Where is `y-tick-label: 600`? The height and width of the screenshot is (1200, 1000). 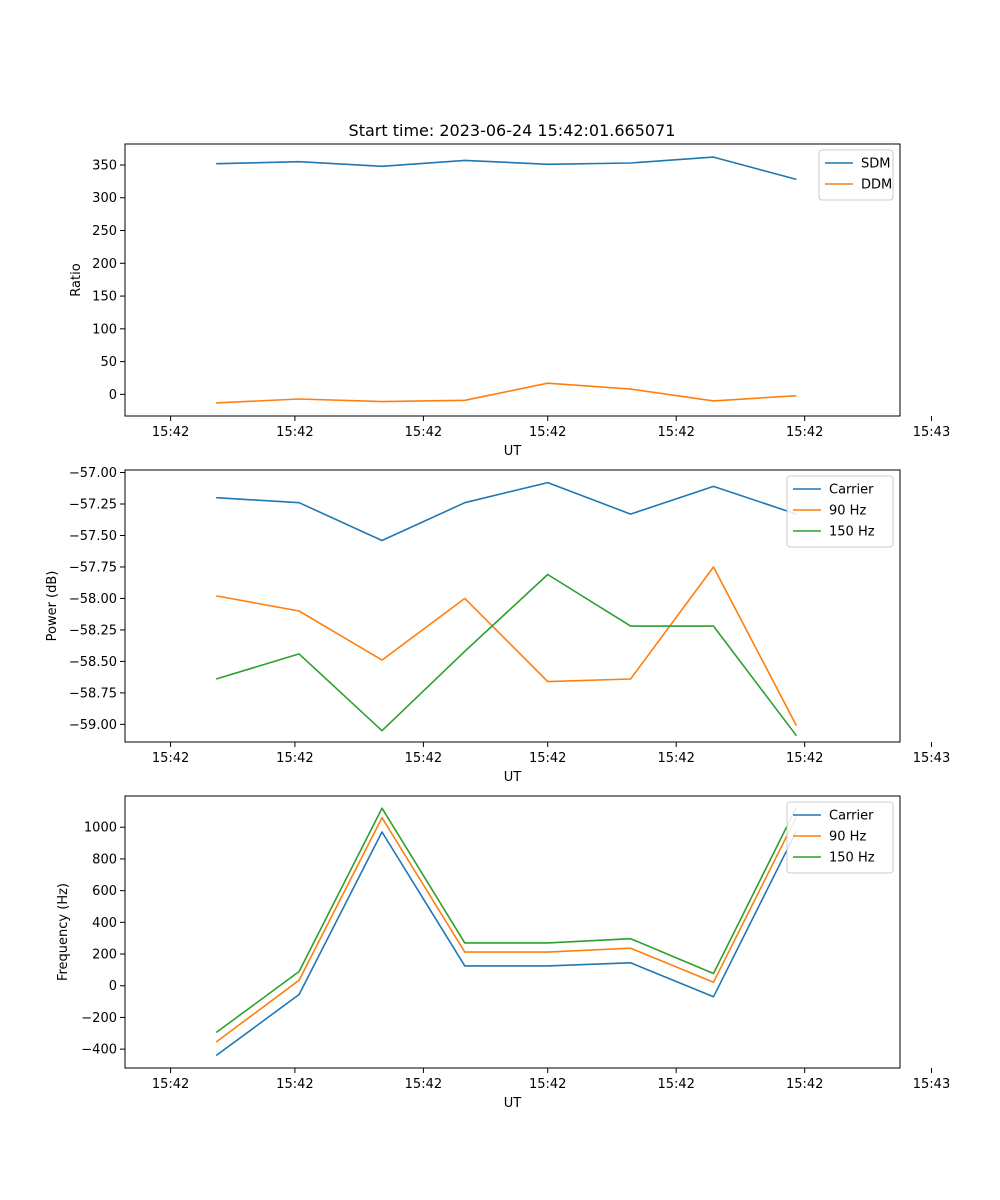
y-tick-label: 600 is located at coordinates (104, 891).